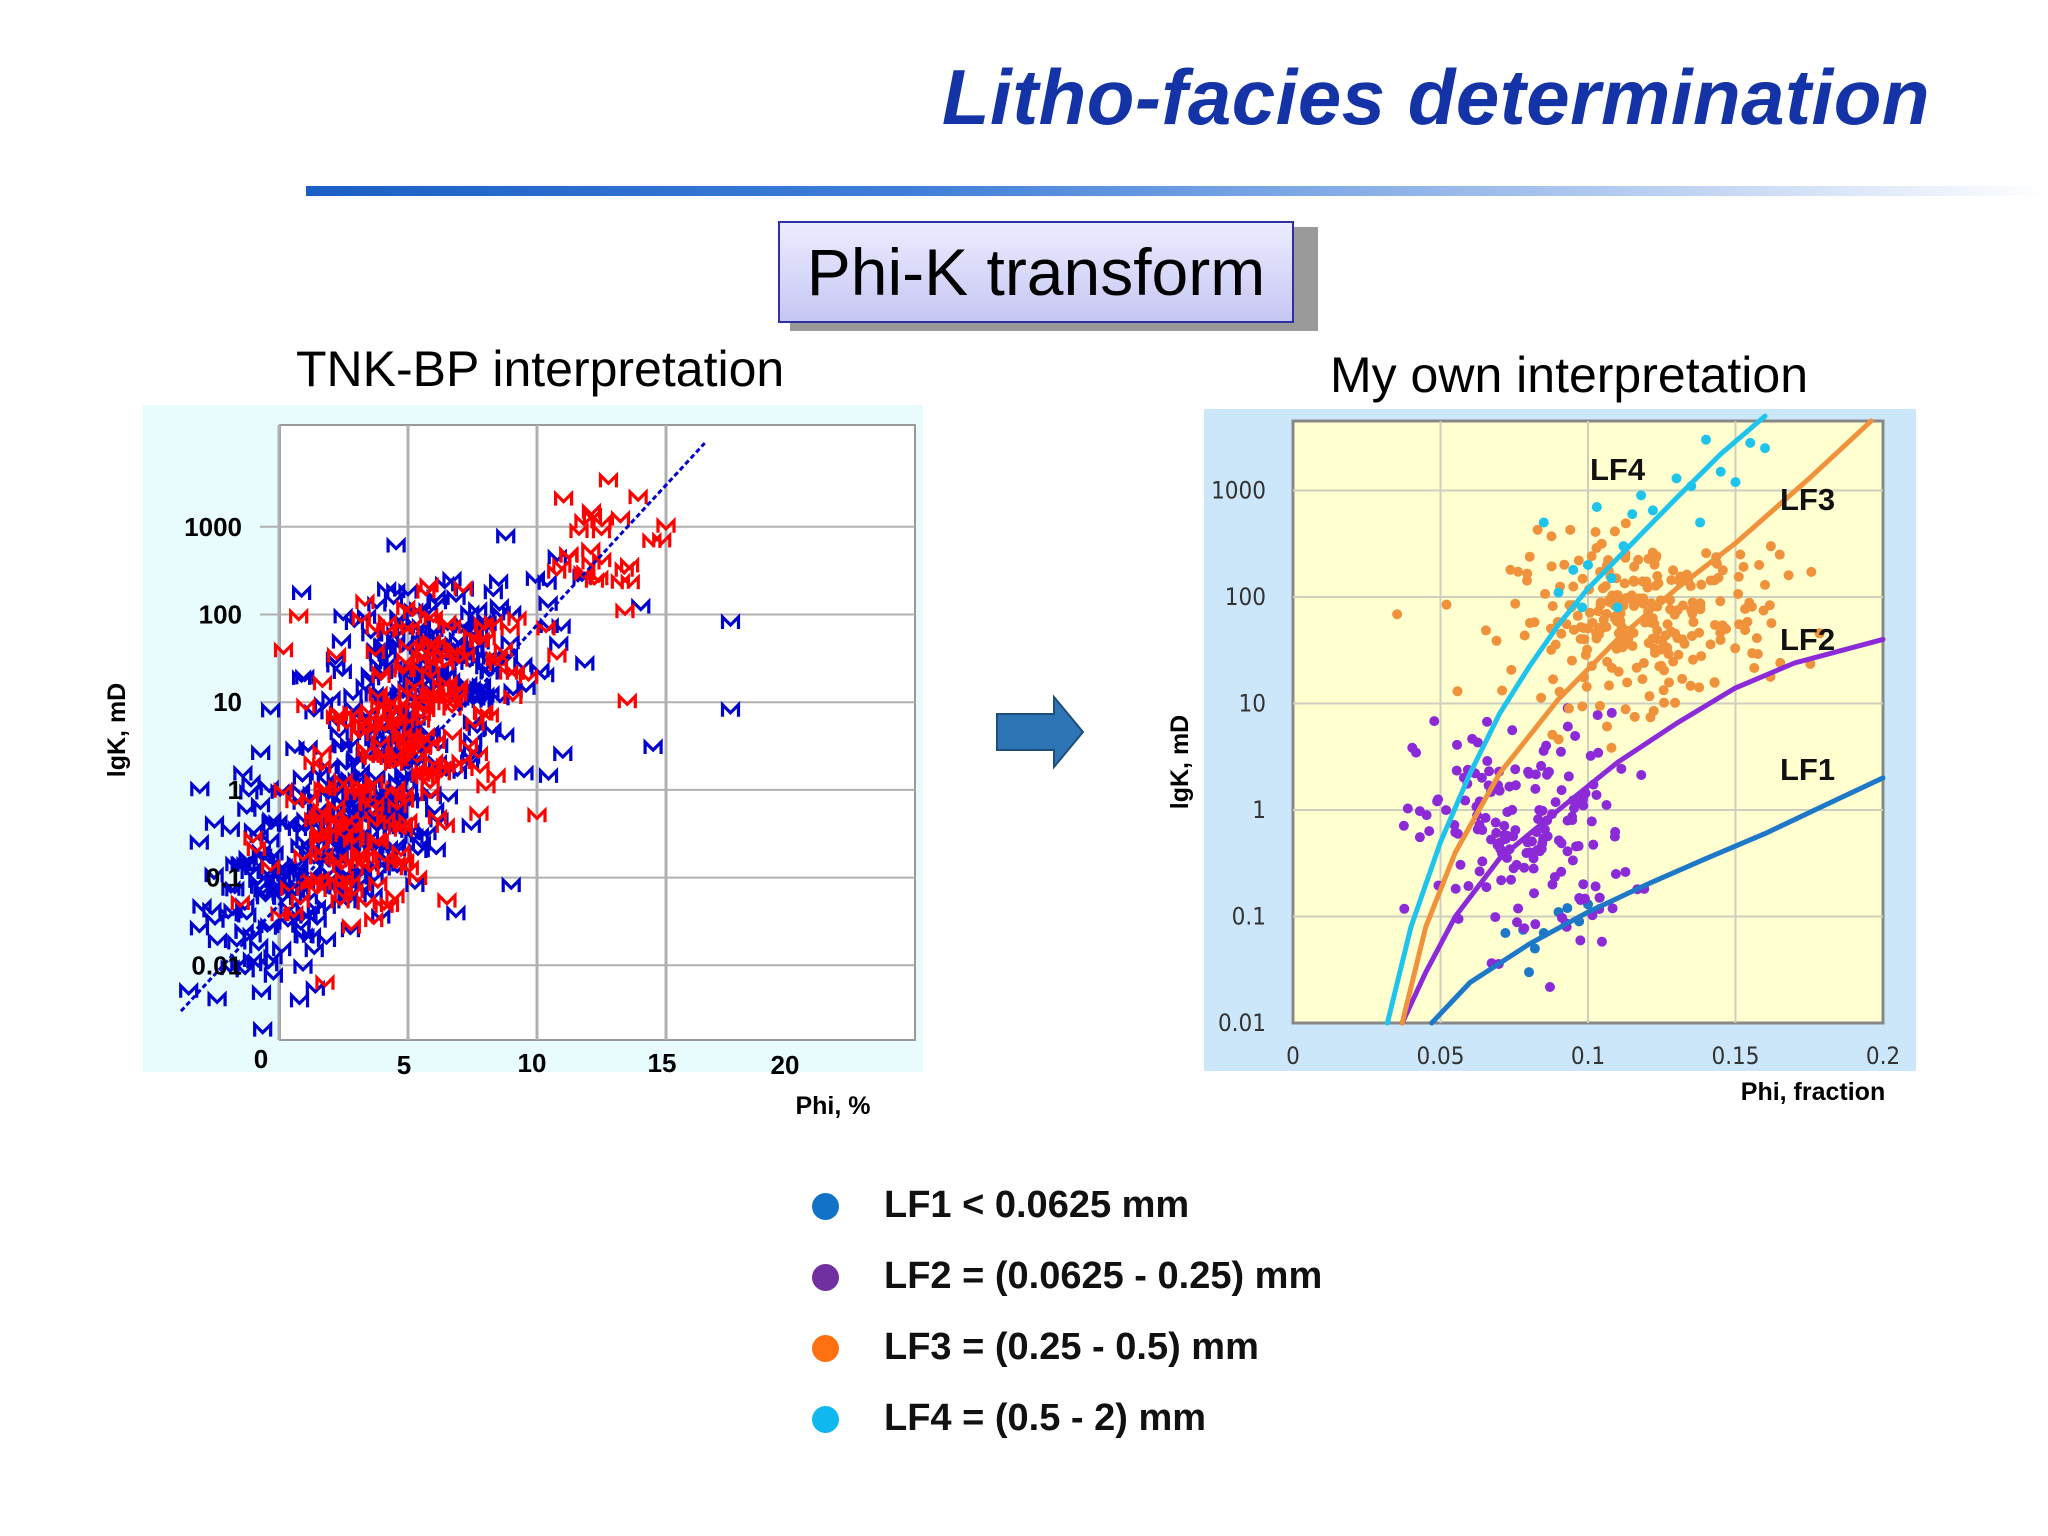 This screenshot has height=1536, width=2048. I want to click on left-trend-line, so click(442, 727).